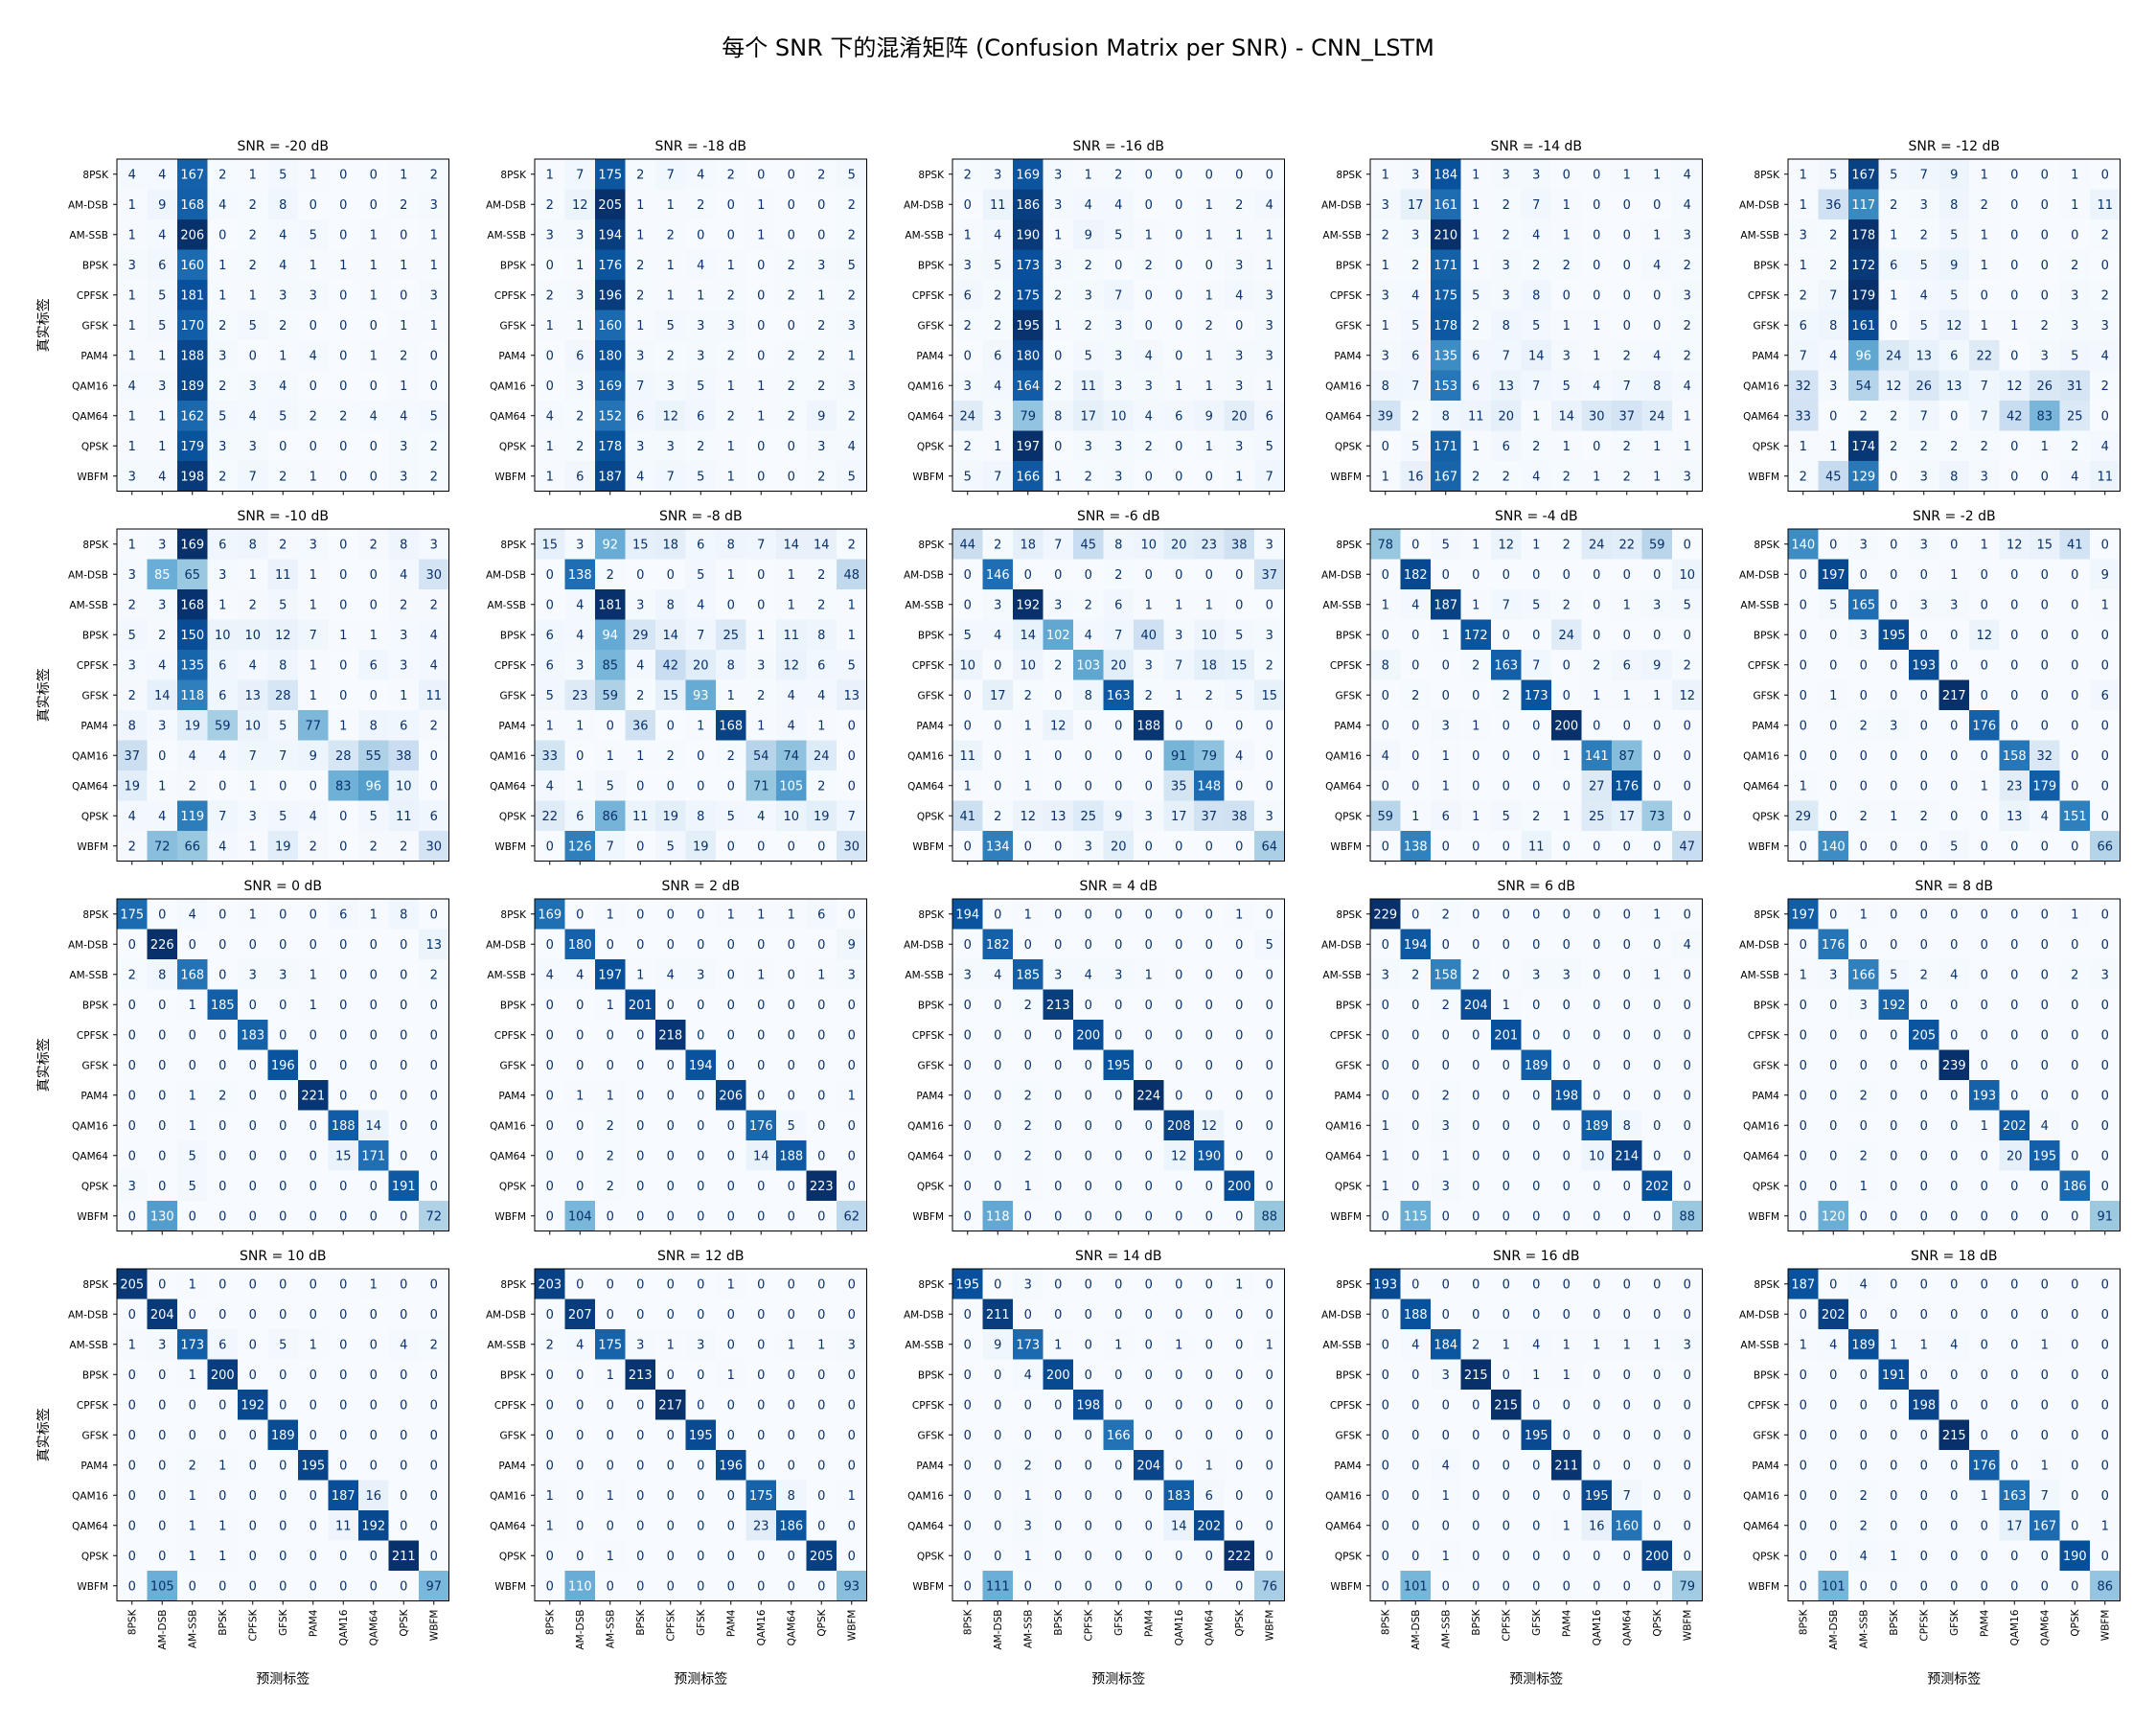 The width and height of the screenshot is (2156, 1725). What do you see at coordinates (1416, 575) in the screenshot?
I see `cell-value-label: 182` at bounding box center [1416, 575].